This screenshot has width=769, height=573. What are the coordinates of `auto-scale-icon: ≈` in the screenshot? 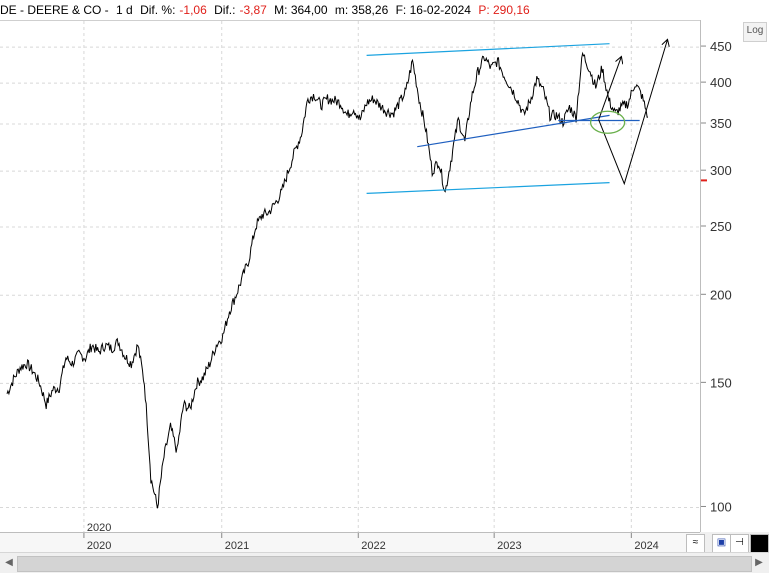 It's located at (695, 543).